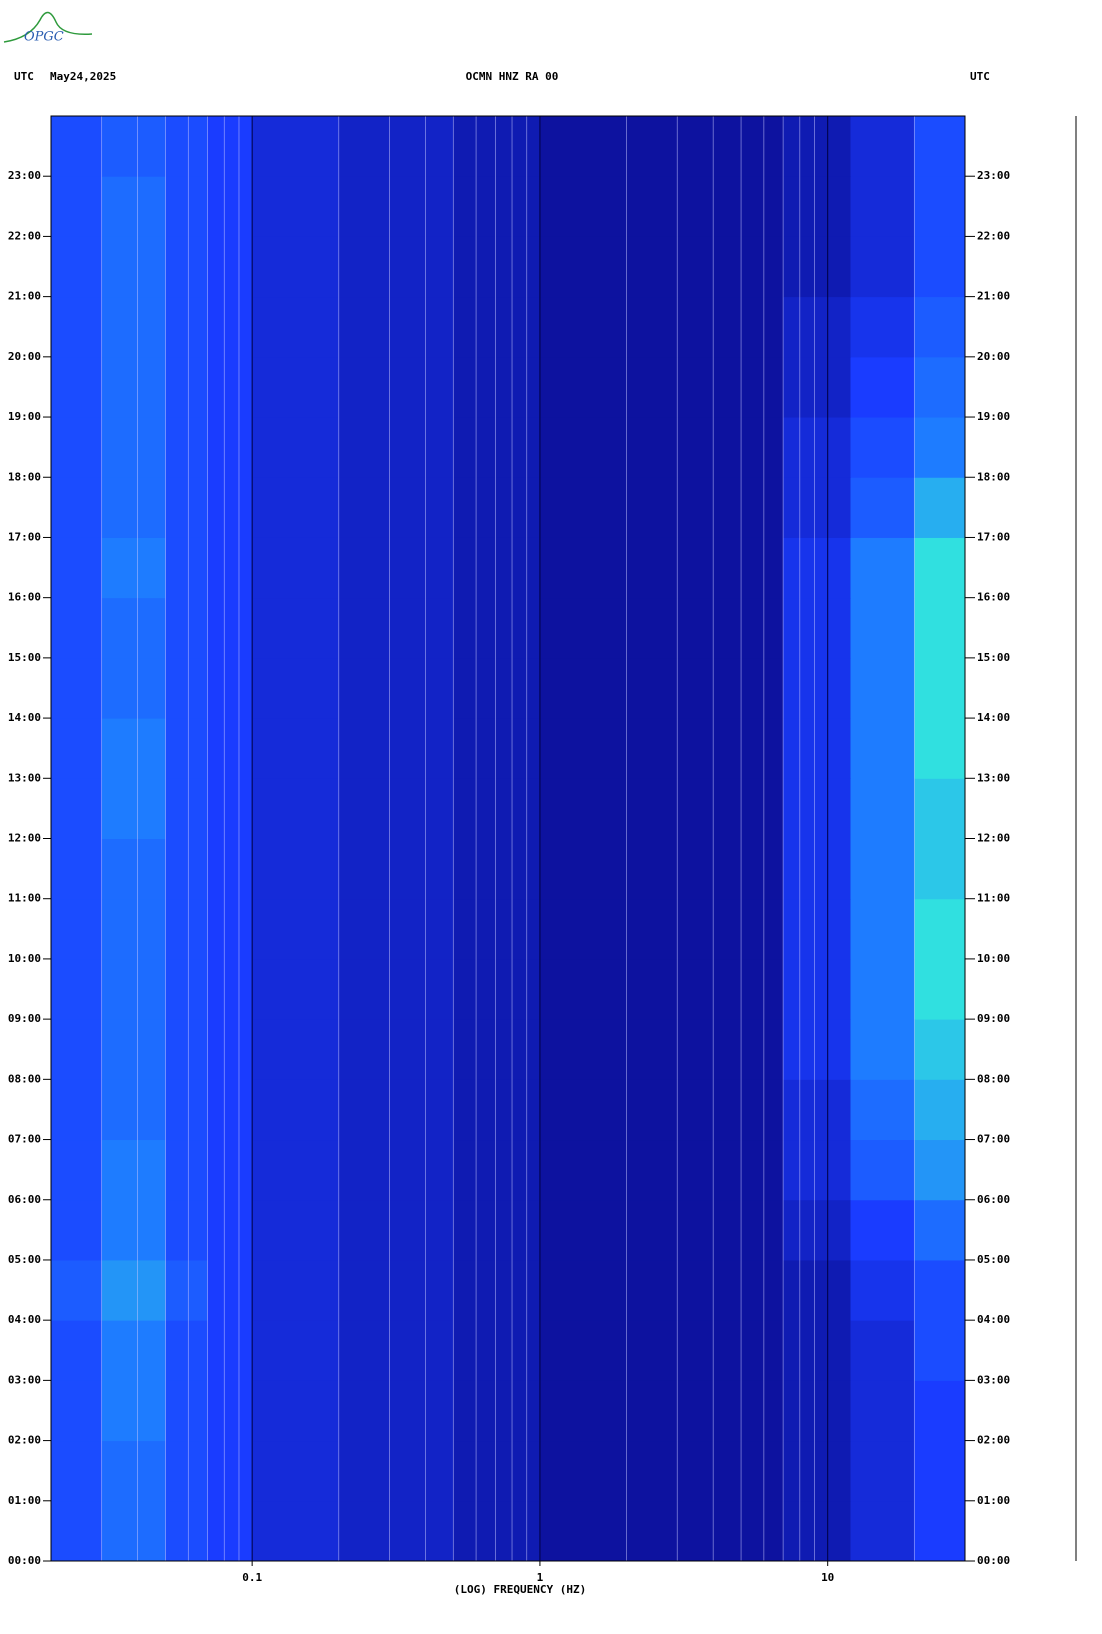 The width and height of the screenshot is (1102, 1634). I want to click on y-tick-label-left: 00:00, so click(24, 1560).